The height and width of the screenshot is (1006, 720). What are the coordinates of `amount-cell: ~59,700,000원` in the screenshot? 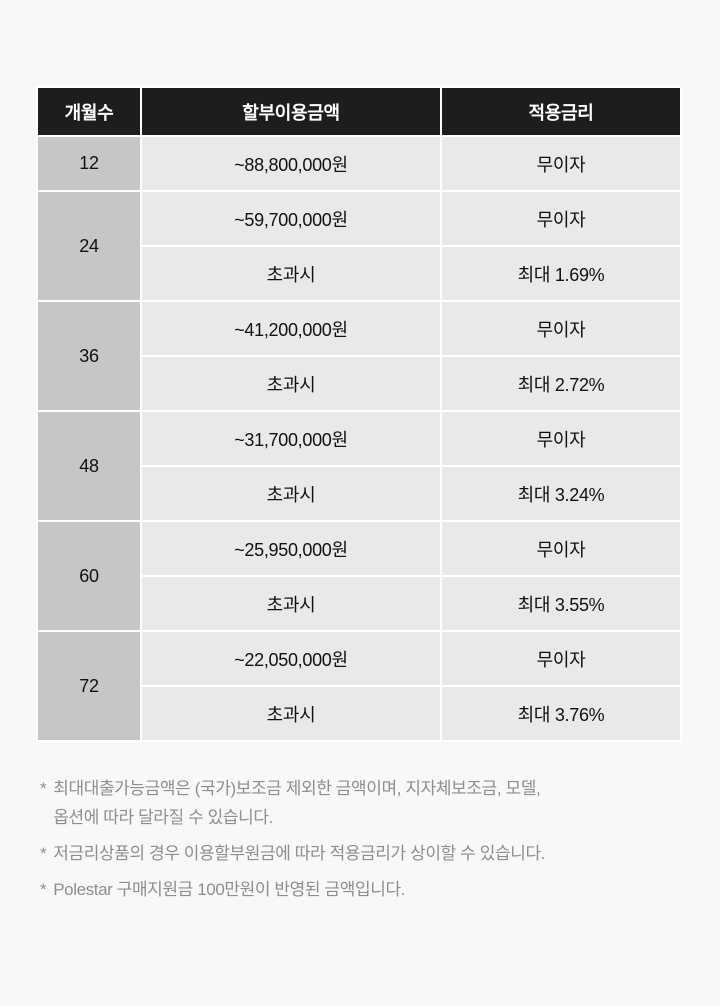 It's located at (291, 218).